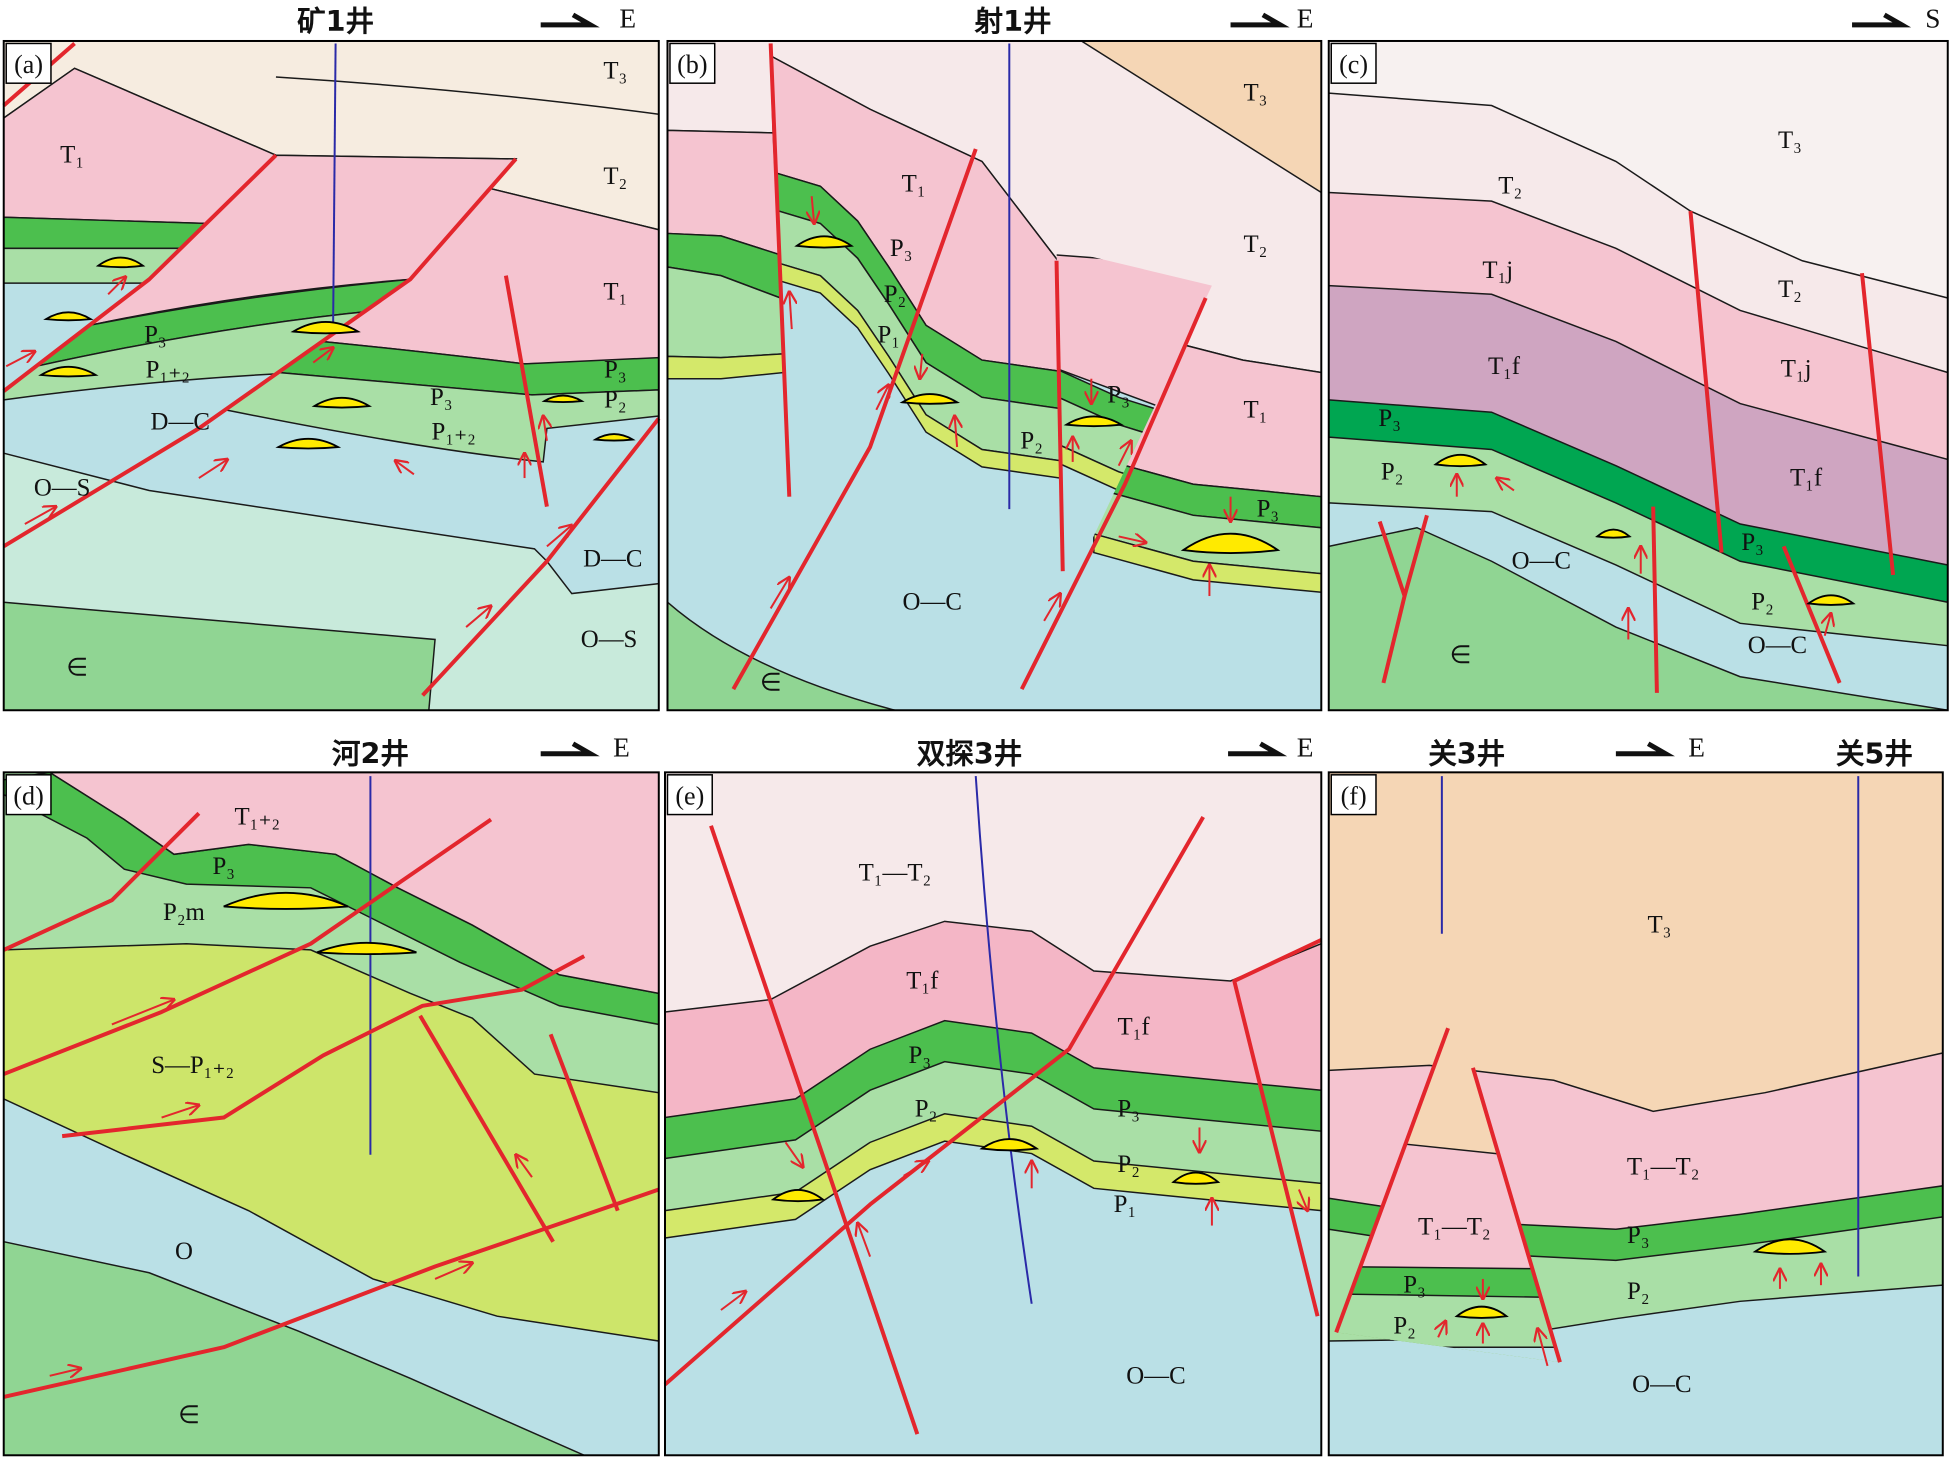 The height and width of the screenshot is (1459, 1949). What do you see at coordinates (615, 291) in the screenshot?
I see `stratum-label: T₁` at bounding box center [615, 291].